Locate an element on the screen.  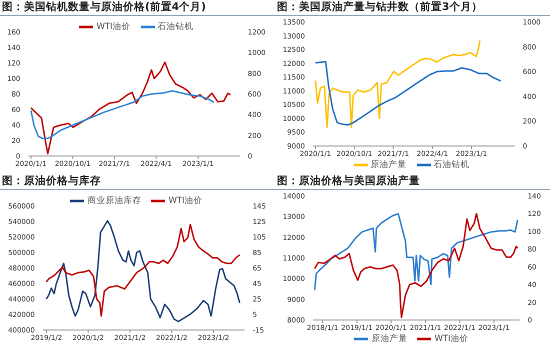
legend-label: 商业原油库存 is located at coordinates (114, 201).